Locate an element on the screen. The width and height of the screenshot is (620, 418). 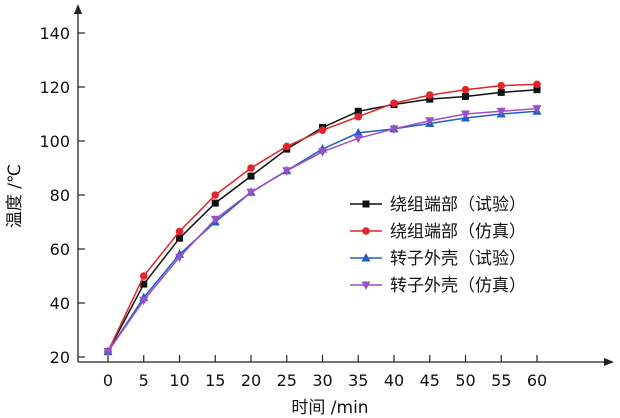
x-tick-label: 40 is located at coordinates (394, 380).